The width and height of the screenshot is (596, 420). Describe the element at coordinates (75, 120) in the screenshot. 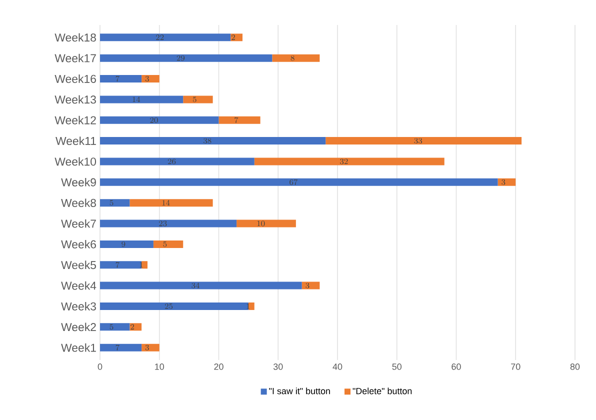

I see `y-tick-label: Week12` at that location.